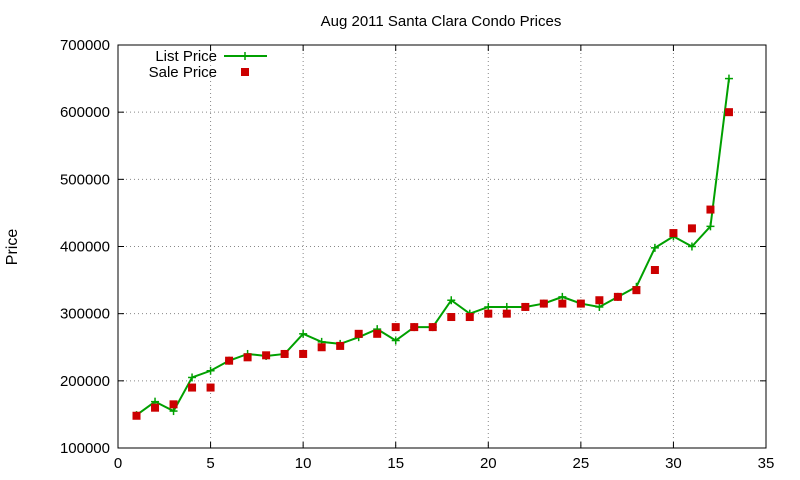 The width and height of the screenshot is (800, 480). I want to click on x-tick-label: 35, so click(766, 463).